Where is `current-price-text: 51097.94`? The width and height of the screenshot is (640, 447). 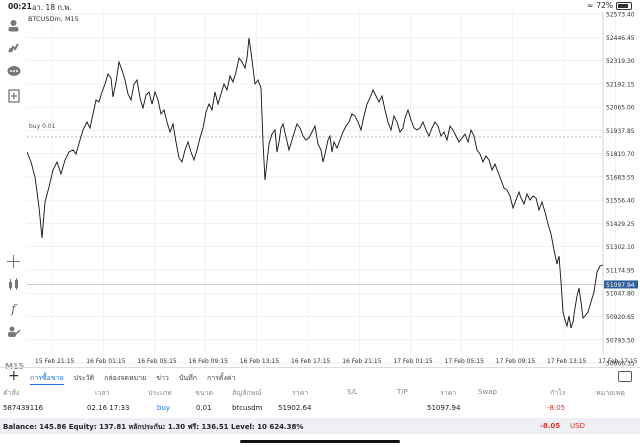
current-price-text: 51097.94 is located at coordinates (620, 285).